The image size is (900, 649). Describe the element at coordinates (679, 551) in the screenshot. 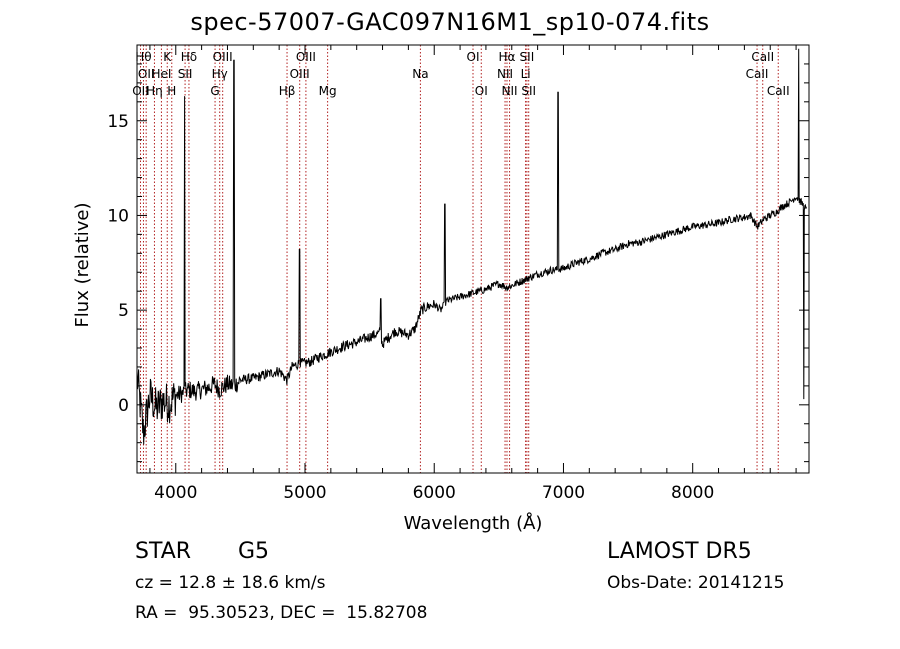

I see `data-release: LAMOST DR5` at that location.